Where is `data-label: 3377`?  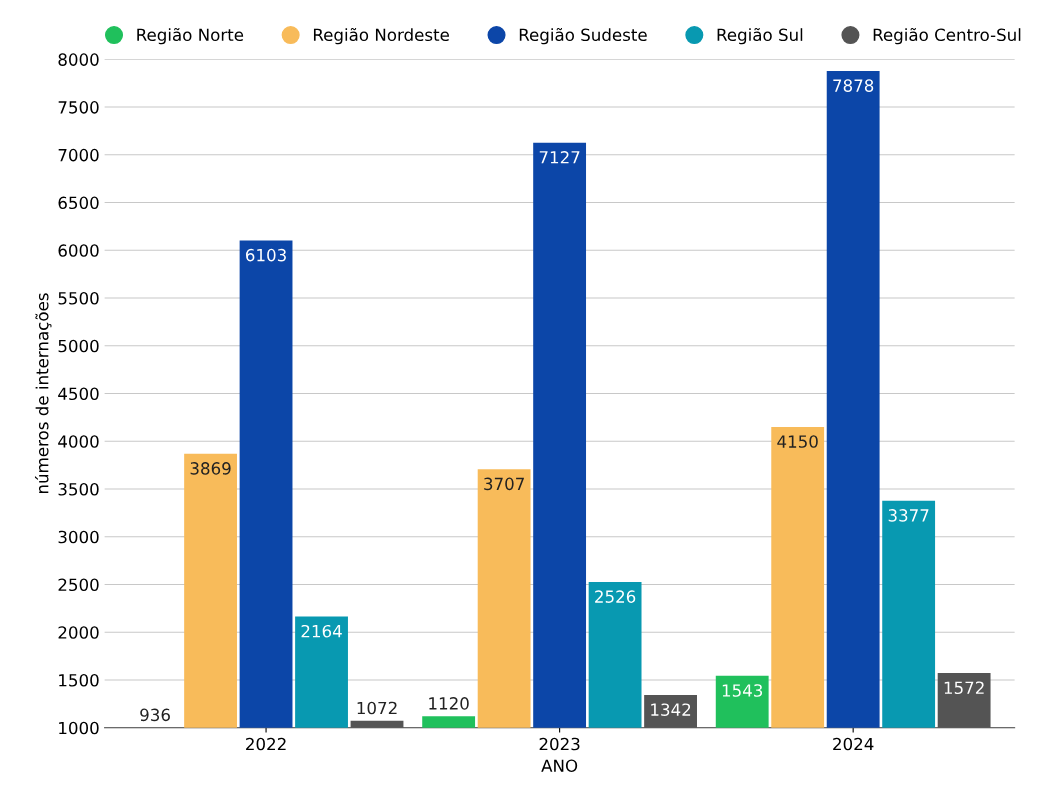 data-label: 3377 is located at coordinates (908, 515).